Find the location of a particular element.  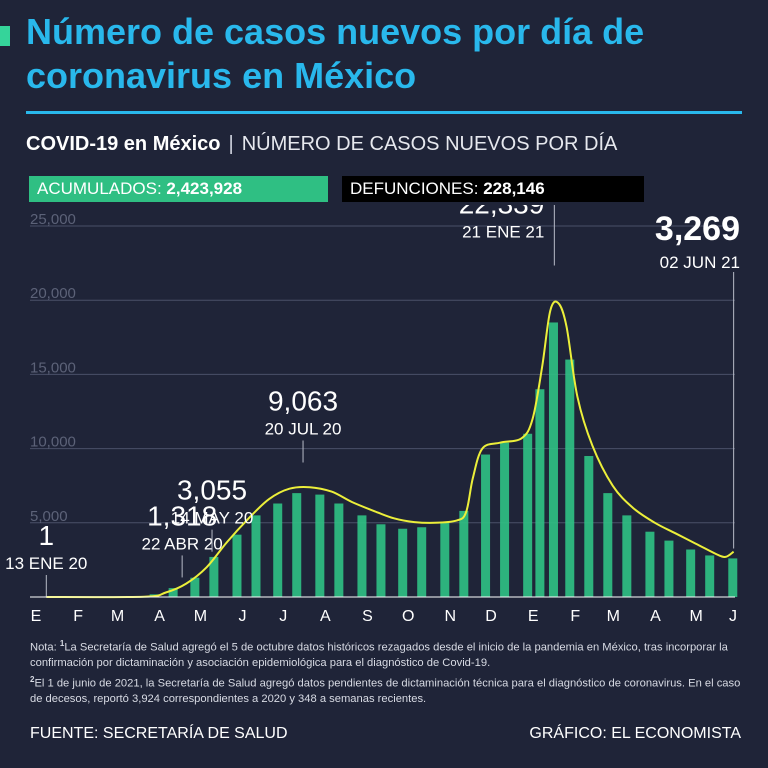

acumulados-badge: ACUMULADOS: 2,423,928 is located at coordinates (178, 189).